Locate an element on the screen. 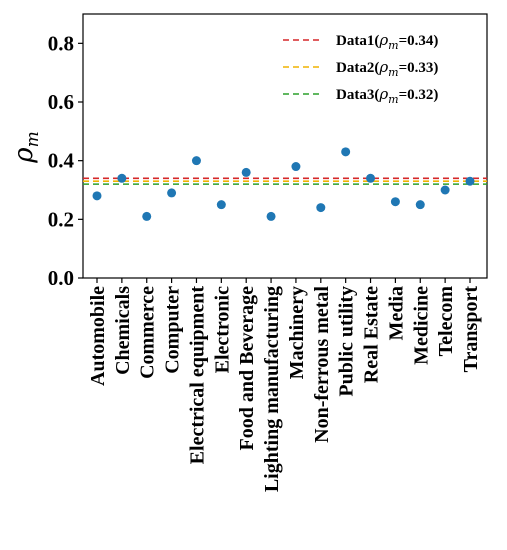 The height and width of the screenshot is (550, 507). x-tick-label: Computer is located at coordinates (173, 330).